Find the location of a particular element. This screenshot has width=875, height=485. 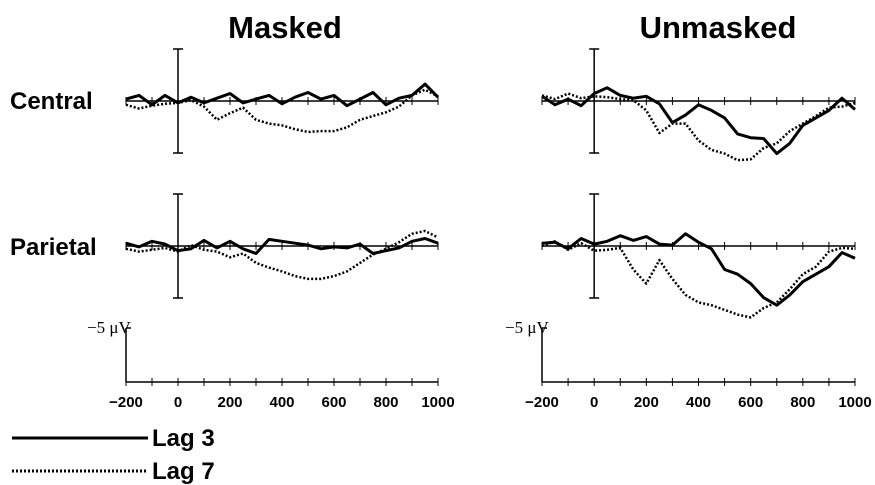

row-label-parietal: Parietal is located at coordinates (53, 247).